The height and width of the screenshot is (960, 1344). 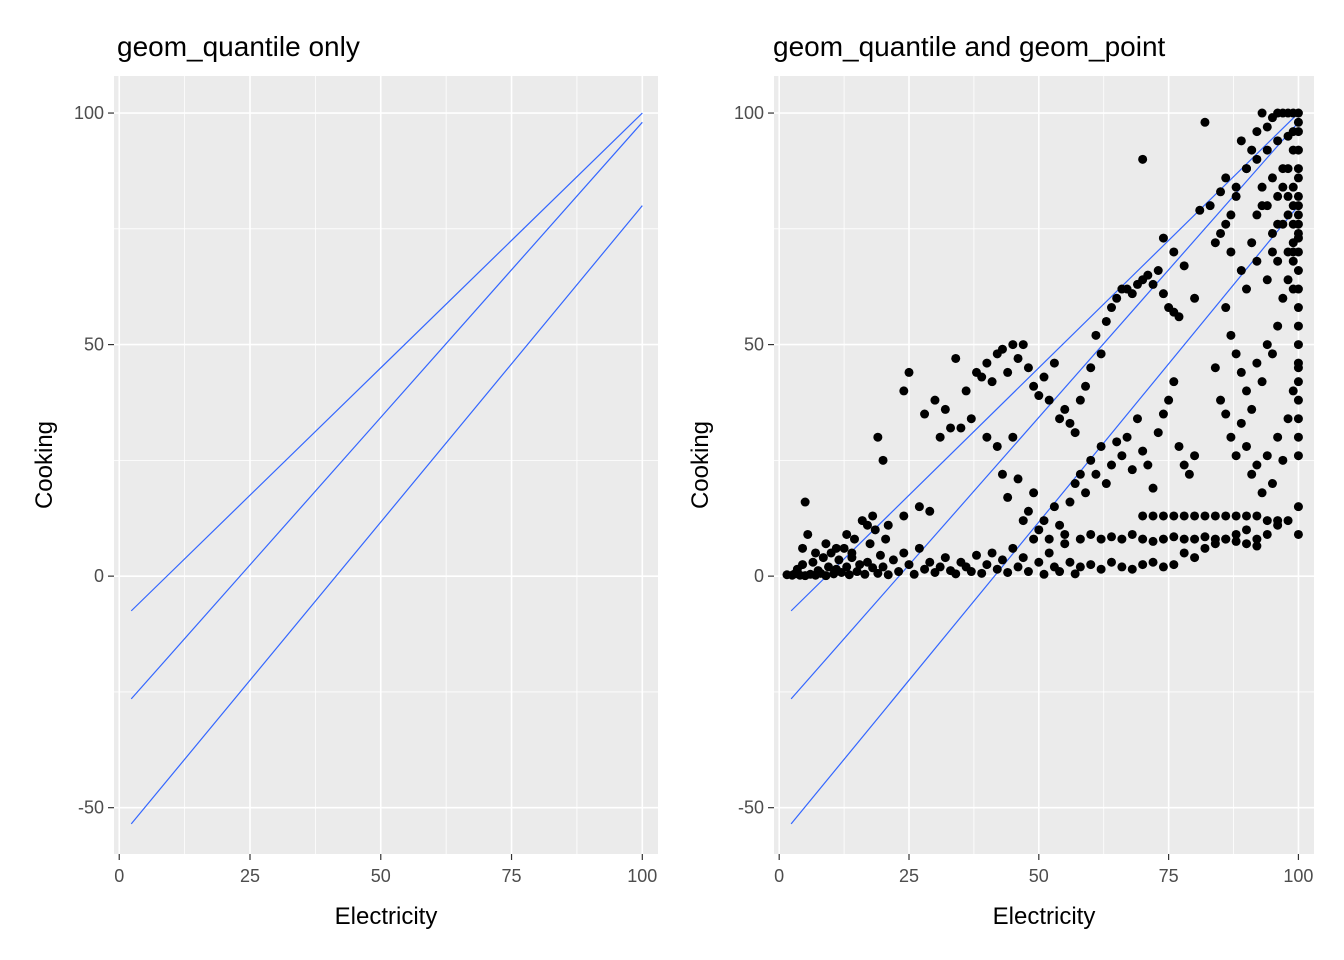 I want to click on x-axis-title: Electricity, so click(x=1044, y=916).